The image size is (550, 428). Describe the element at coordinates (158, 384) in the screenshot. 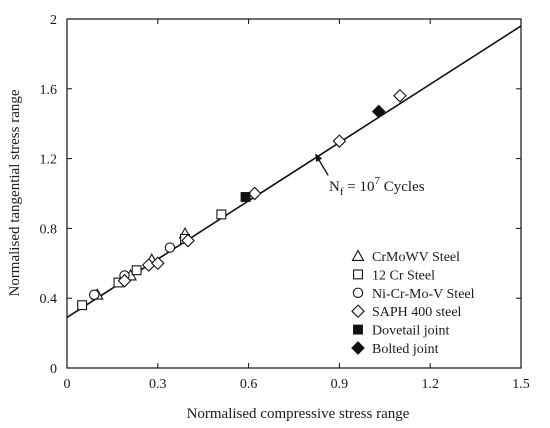

I see `x-tick-label: 0.3` at that location.